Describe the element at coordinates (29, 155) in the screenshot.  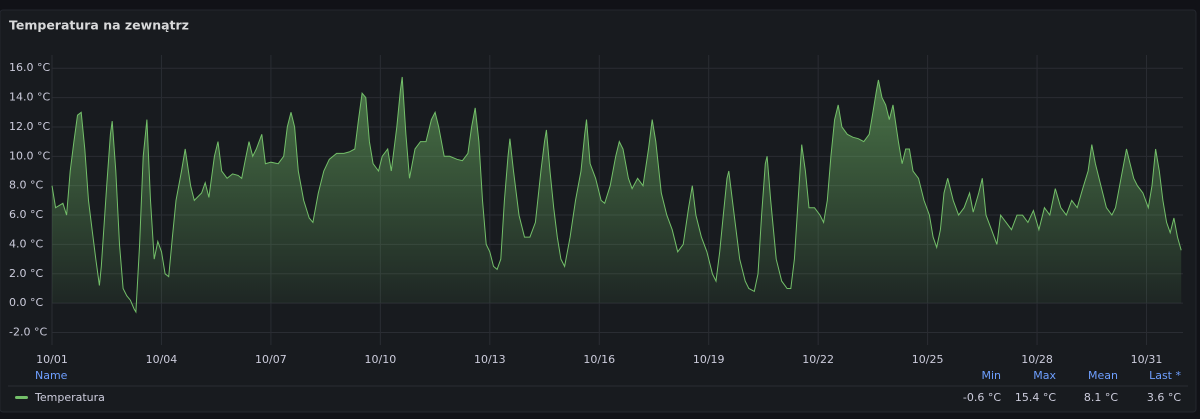
I see `y-tick-label: 10.0 °C` at that location.